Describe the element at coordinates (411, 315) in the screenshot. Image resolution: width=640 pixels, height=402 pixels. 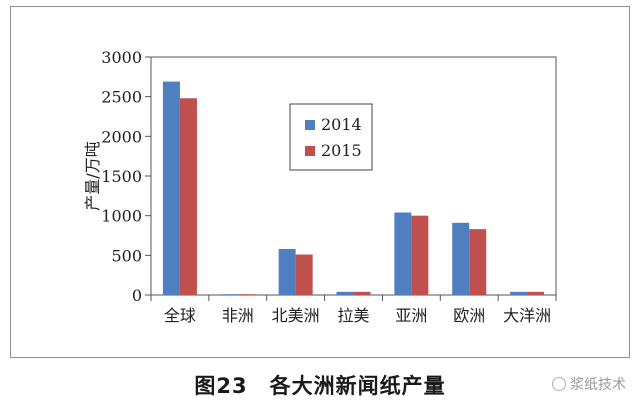
I see `x-tick-label: 亚洲` at that location.